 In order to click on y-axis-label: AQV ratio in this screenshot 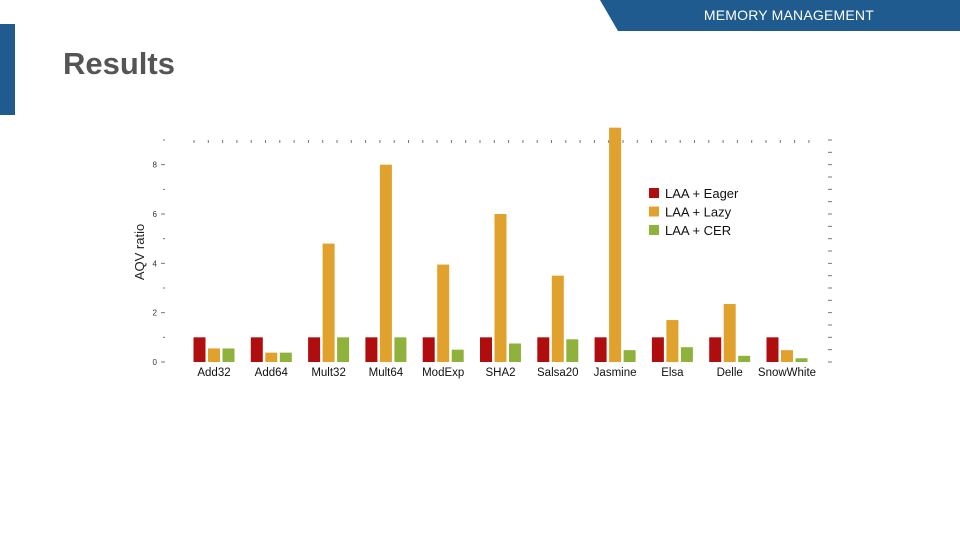, I will do `click(139, 252)`.